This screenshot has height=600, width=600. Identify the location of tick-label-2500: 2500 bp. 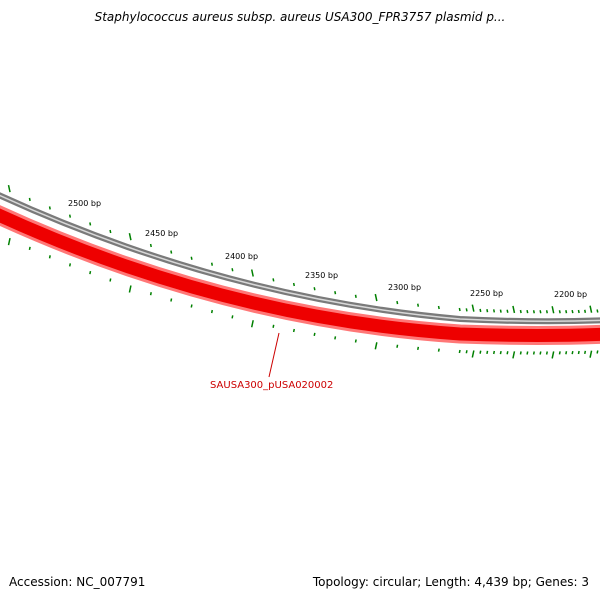
(84, 203).